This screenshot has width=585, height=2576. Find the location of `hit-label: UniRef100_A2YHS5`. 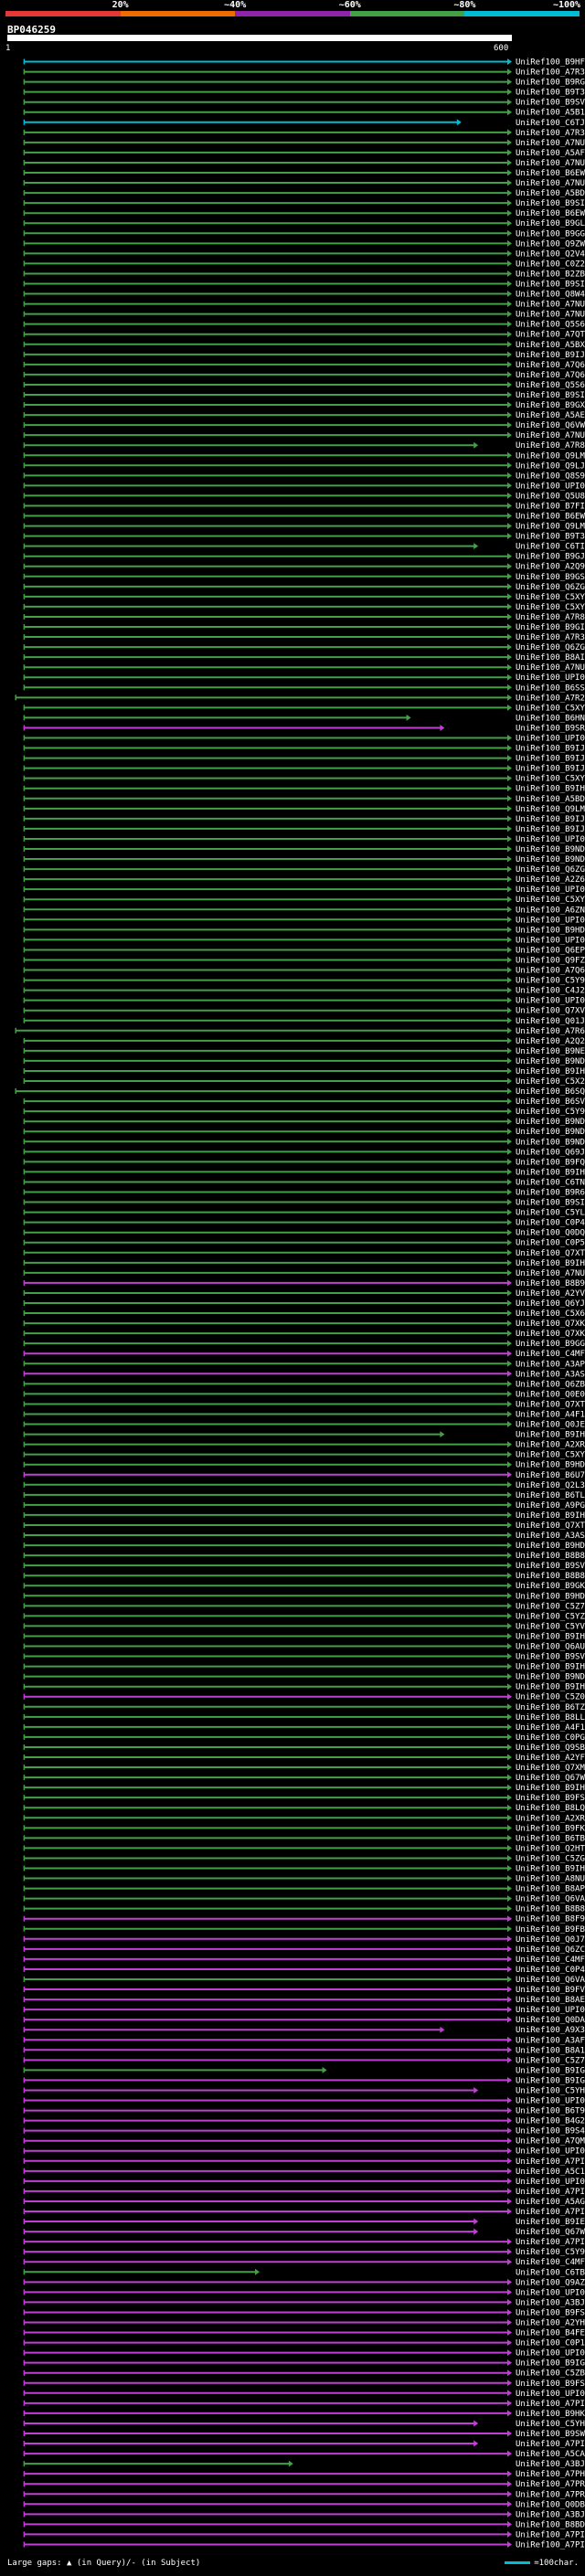

hit-label: UniRef100_A2YHS5 is located at coordinates (550, 2322).